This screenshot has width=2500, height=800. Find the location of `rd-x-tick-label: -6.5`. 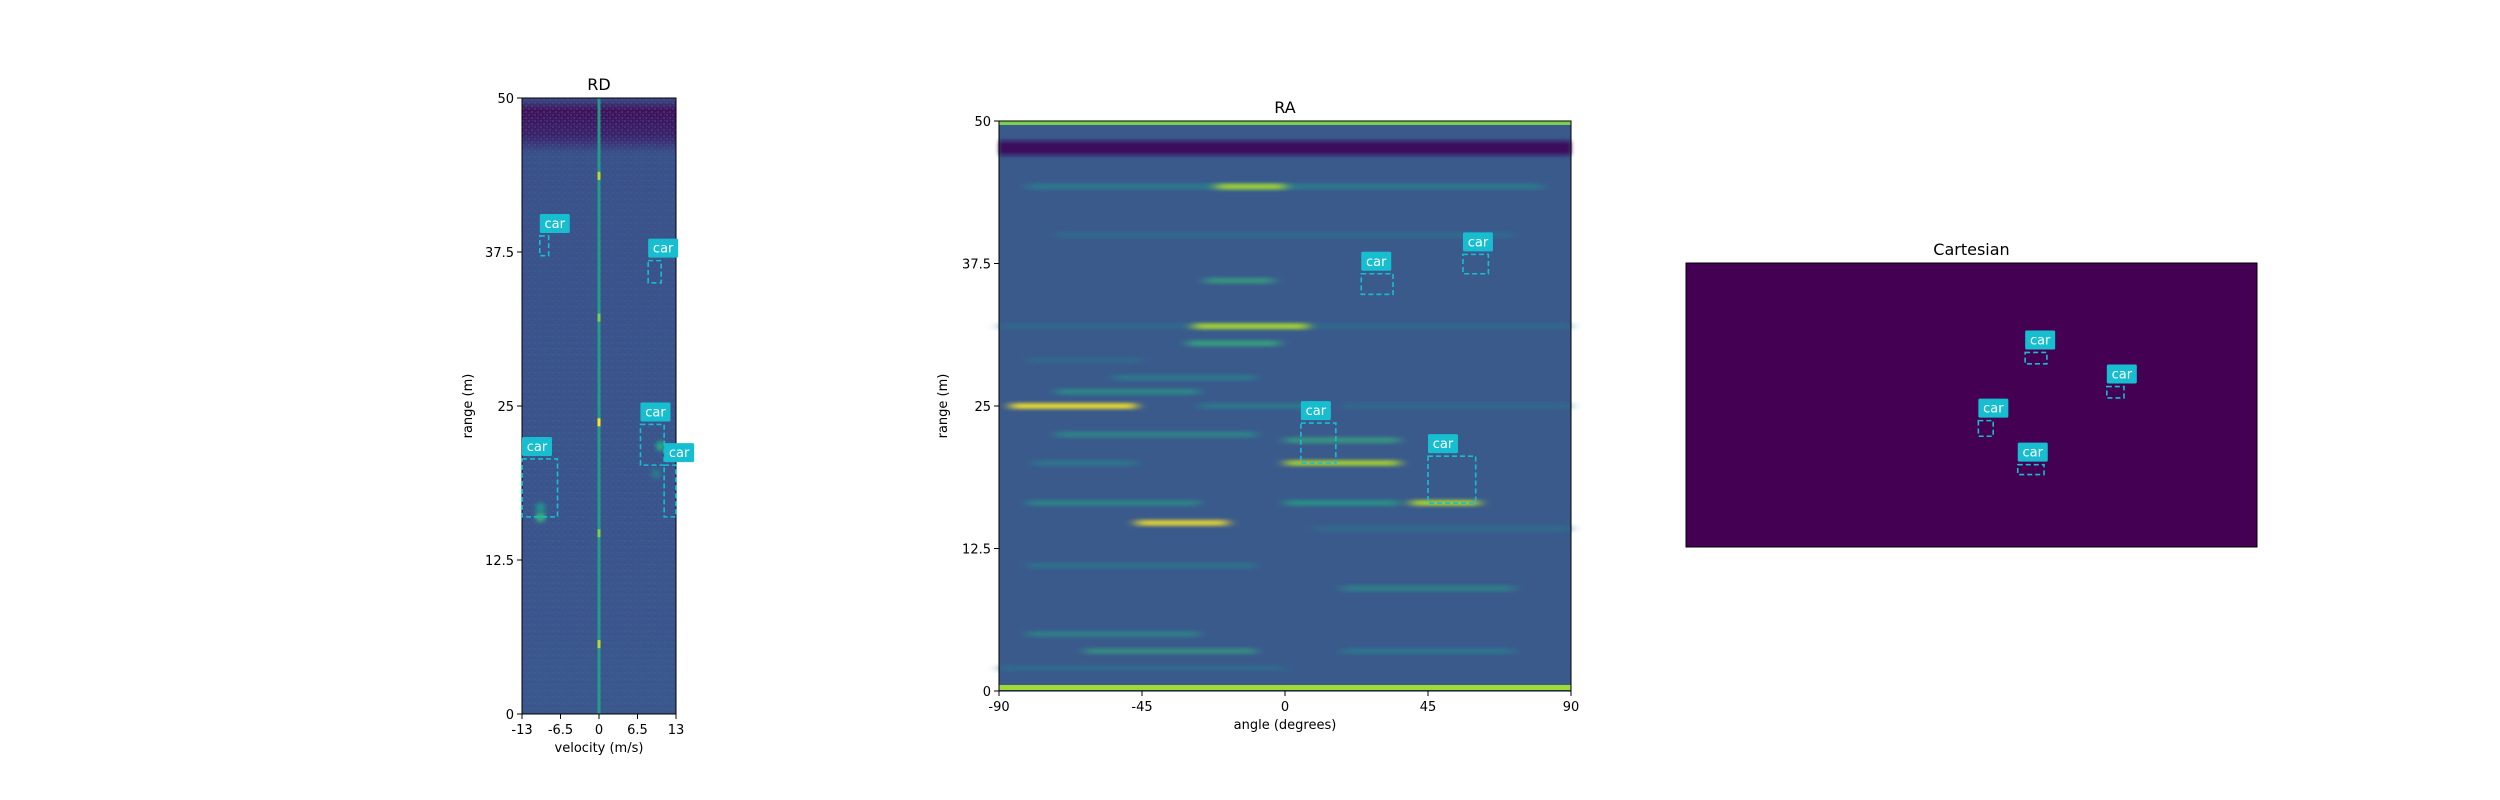

rd-x-tick-label: -6.5 is located at coordinates (560, 730).